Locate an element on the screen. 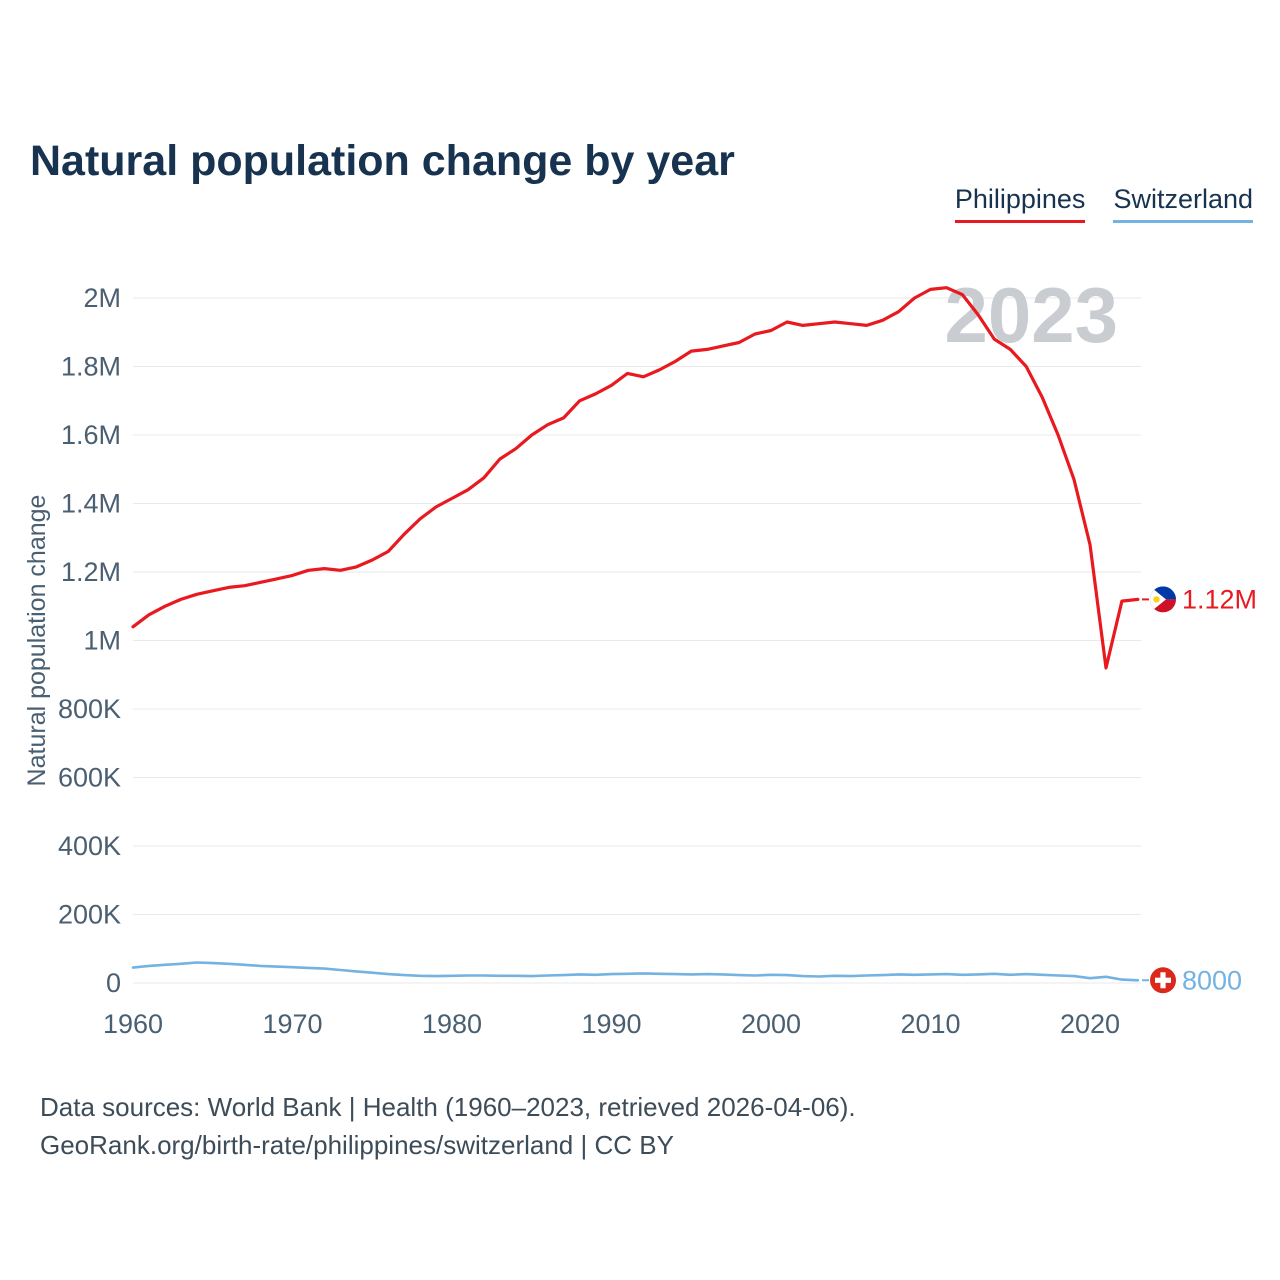  watermark-year: 2023 is located at coordinates (1031, 315).